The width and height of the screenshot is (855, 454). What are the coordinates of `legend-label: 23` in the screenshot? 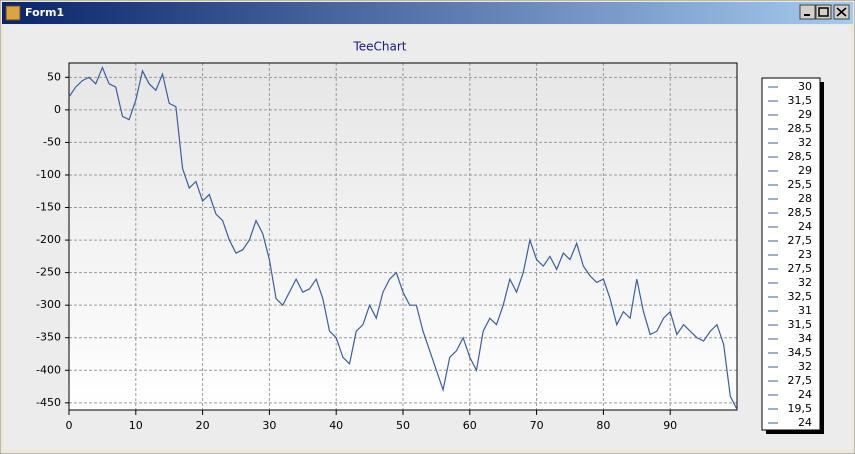 It's located at (805, 254).